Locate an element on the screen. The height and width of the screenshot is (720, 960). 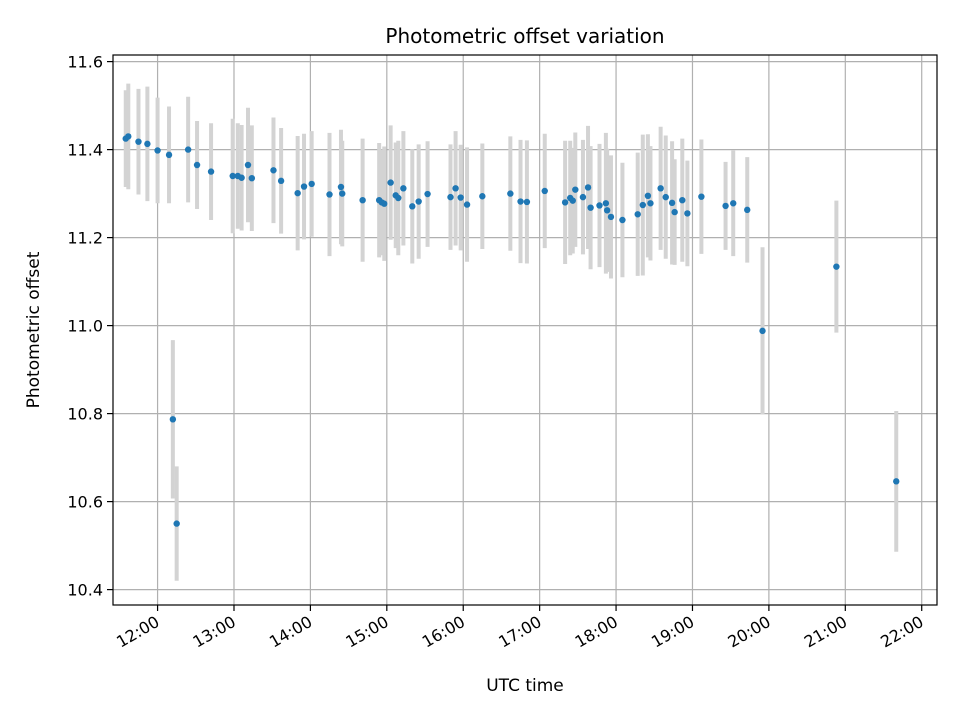
y-tick-label: 11.0 is located at coordinates (85, 326).